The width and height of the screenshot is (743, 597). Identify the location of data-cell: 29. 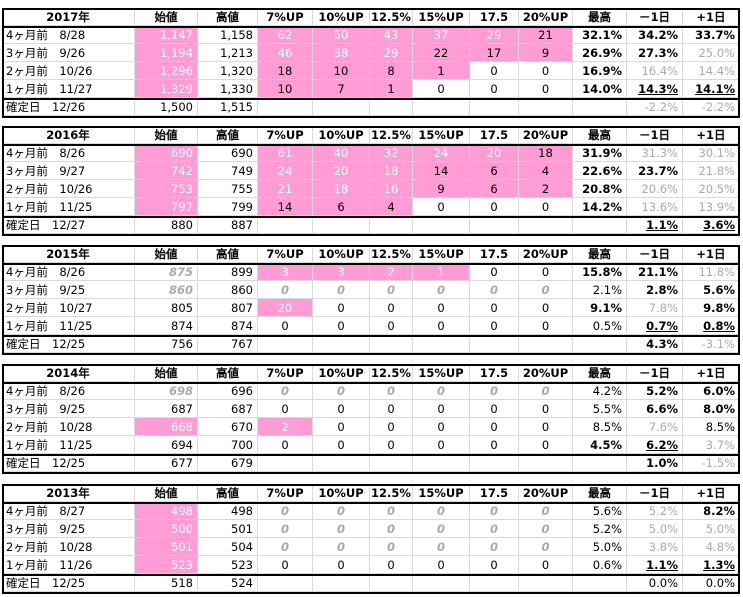
(494, 35).